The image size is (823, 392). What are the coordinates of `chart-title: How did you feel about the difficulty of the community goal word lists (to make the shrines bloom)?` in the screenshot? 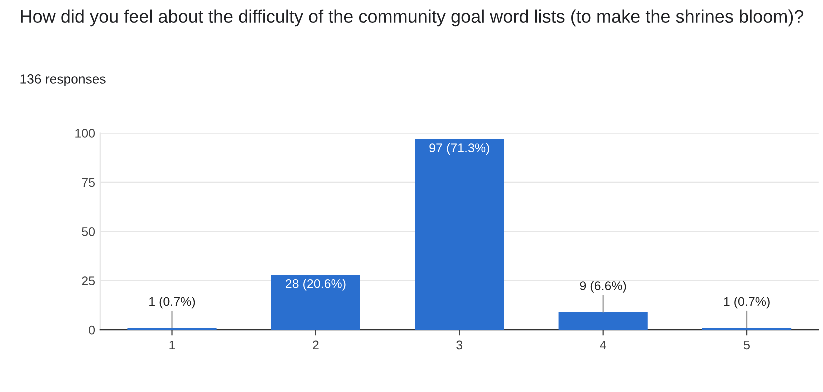 It's located at (412, 18).